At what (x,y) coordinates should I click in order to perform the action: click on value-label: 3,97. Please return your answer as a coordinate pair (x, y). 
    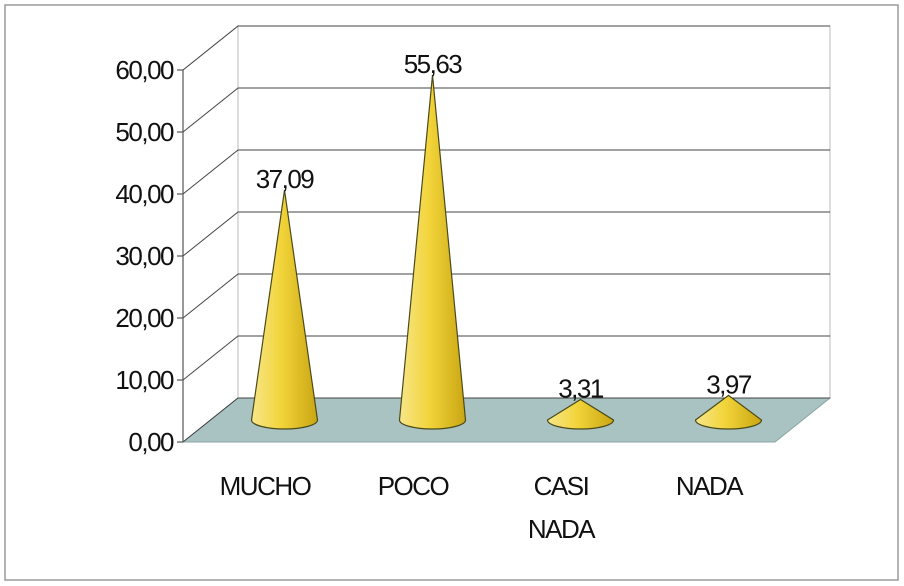
    Looking at the image, I should click on (729, 384).